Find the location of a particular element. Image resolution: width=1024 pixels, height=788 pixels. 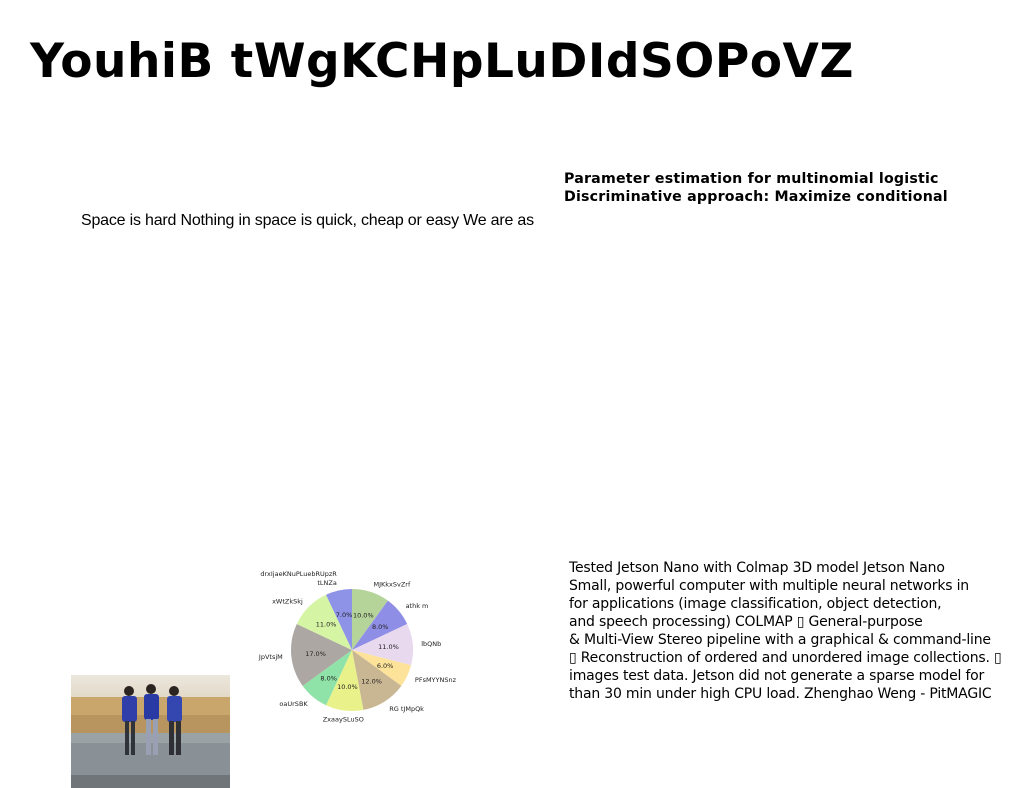

pie-slice-label: athk m is located at coordinates (417, 606).